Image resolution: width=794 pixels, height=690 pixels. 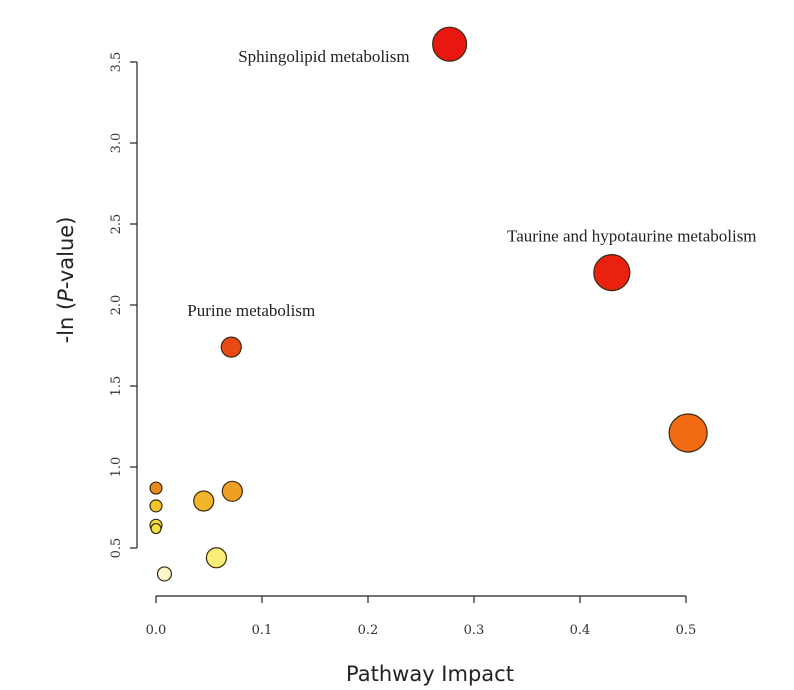 I want to click on y-tick-label: 0.5, so click(x=116, y=548).